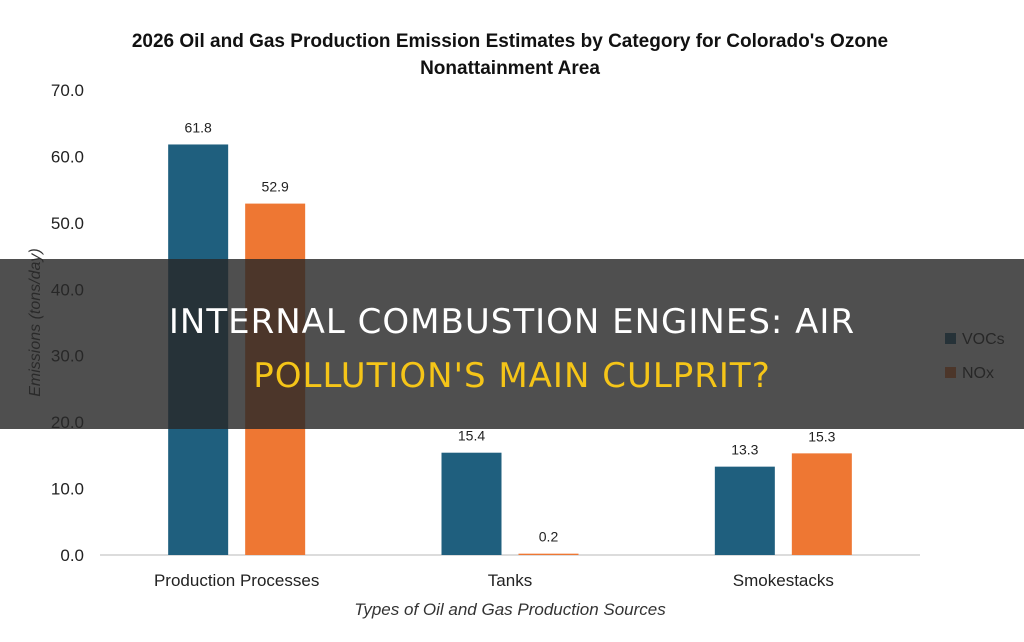 This screenshot has width=1024, height=642. Describe the element at coordinates (275, 187) in the screenshot. I see `data-label: 52.9` at that location.